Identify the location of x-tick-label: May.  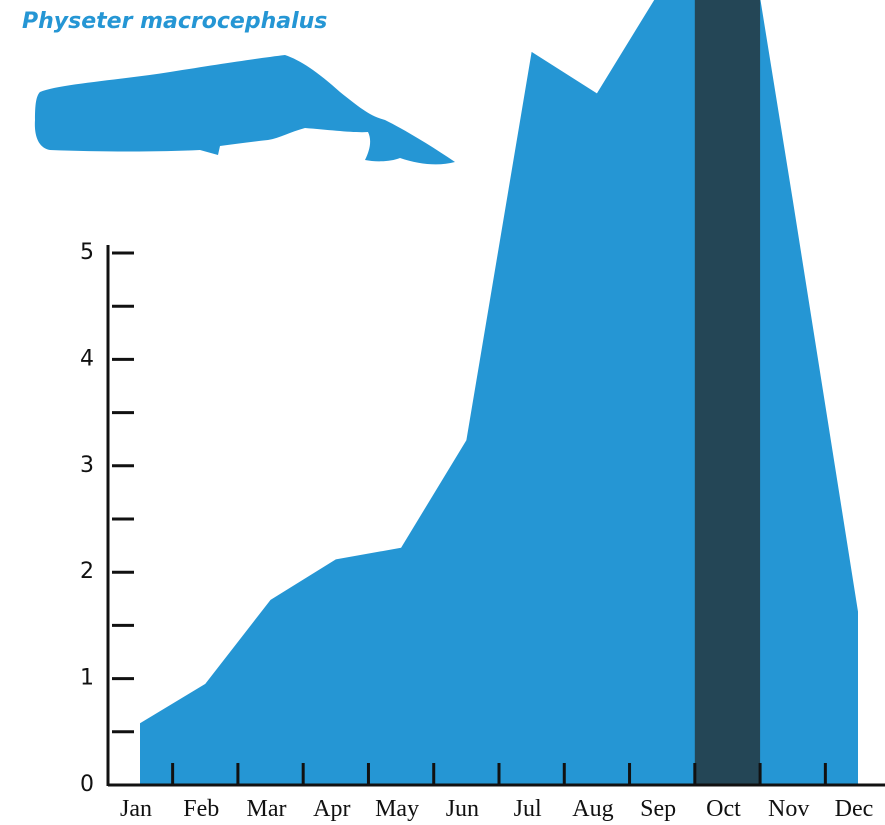
(397, 809).